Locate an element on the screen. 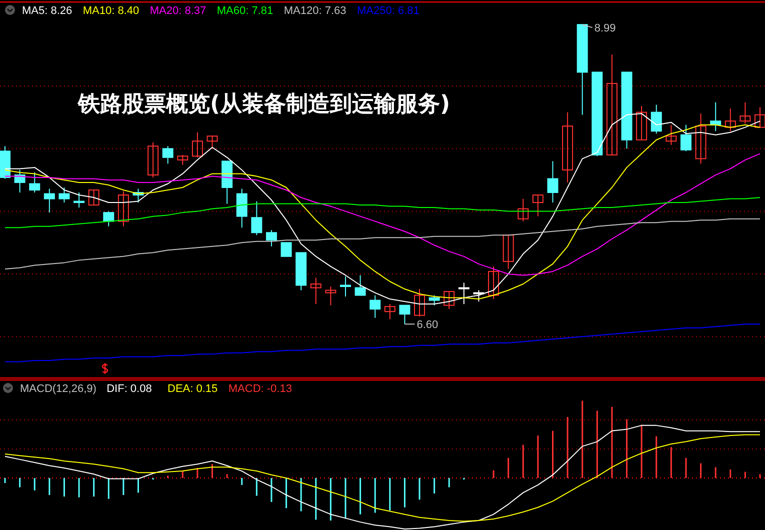 Image resolution: width=765 pixels, height=530 pixels. text: MACD: -0.13 is located at coordinates (260, 389).